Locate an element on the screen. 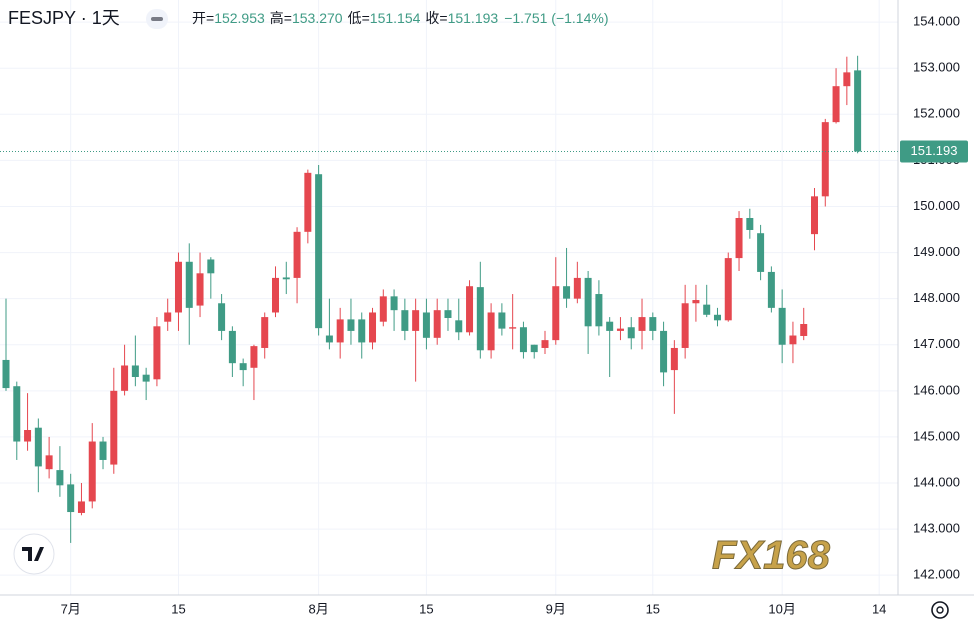  y-tick-label: 149.000 is located at coordinates (936, 251).